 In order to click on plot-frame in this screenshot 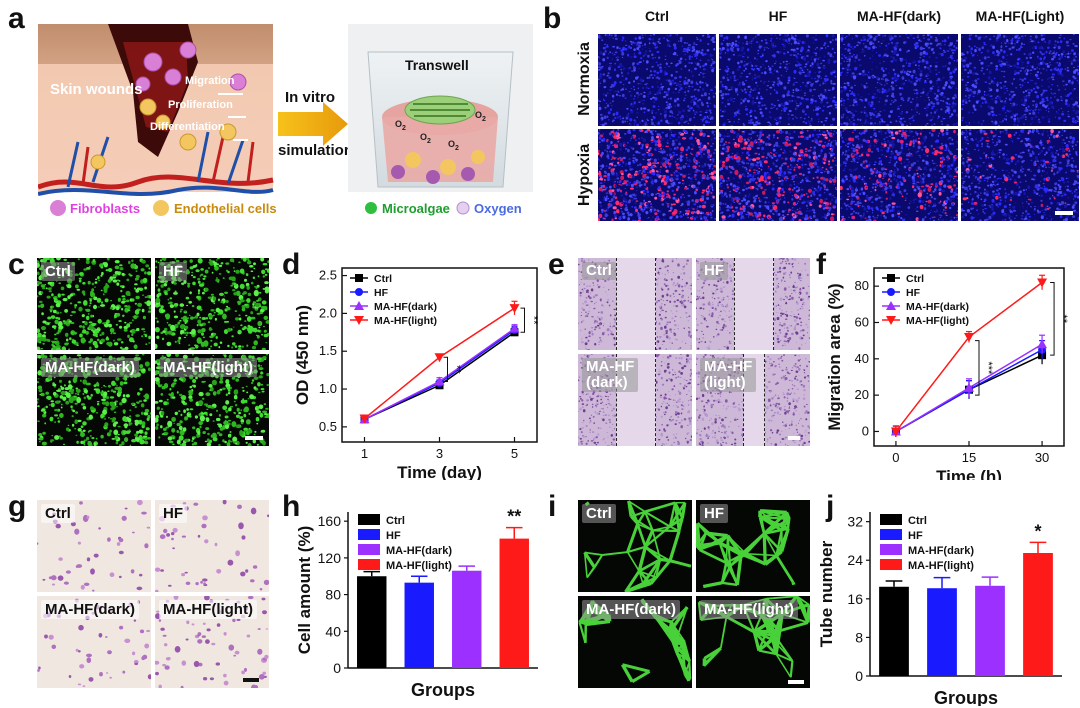, I will do `click(969, 357)`.